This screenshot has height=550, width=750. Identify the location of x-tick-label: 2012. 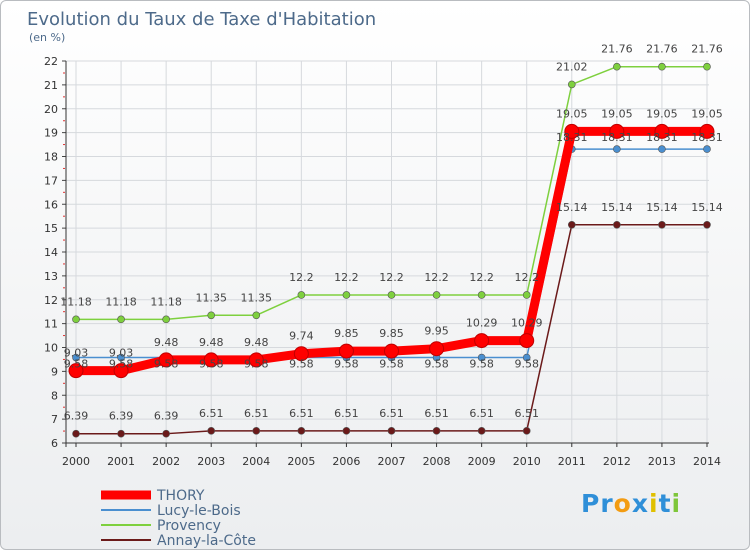
(617, 461).